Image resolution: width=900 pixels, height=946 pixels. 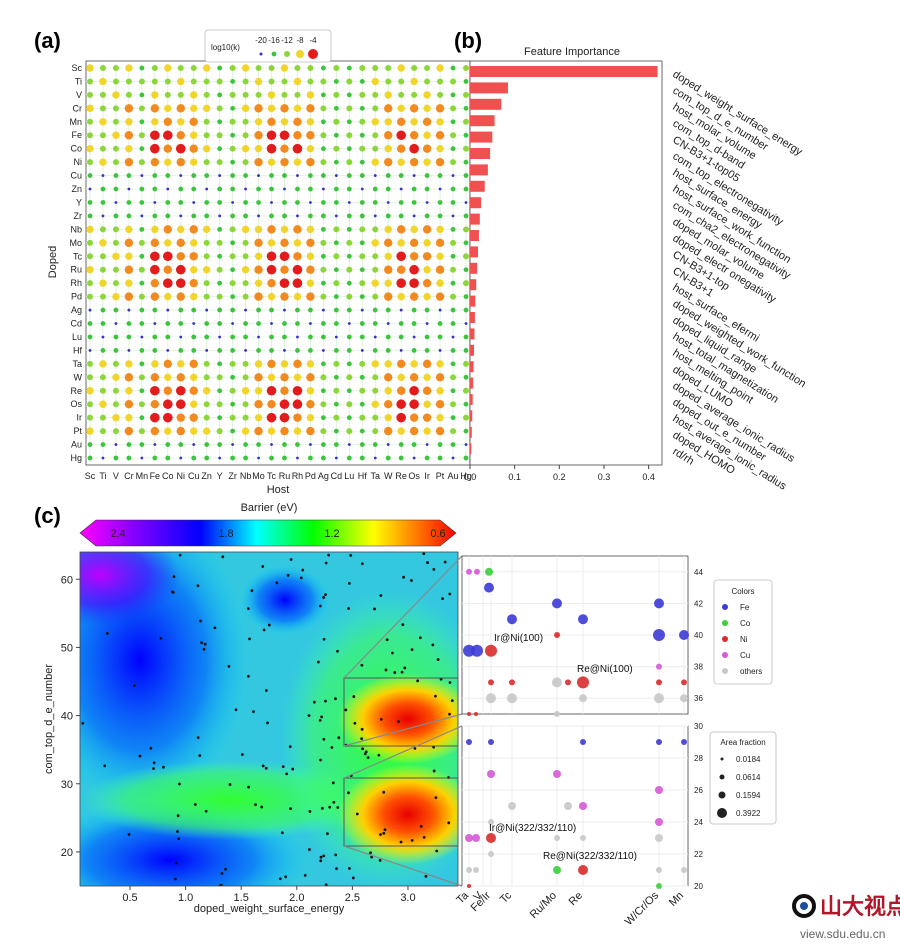 I want to click on marker-Y-on-Au, so click(x=453, y=202).